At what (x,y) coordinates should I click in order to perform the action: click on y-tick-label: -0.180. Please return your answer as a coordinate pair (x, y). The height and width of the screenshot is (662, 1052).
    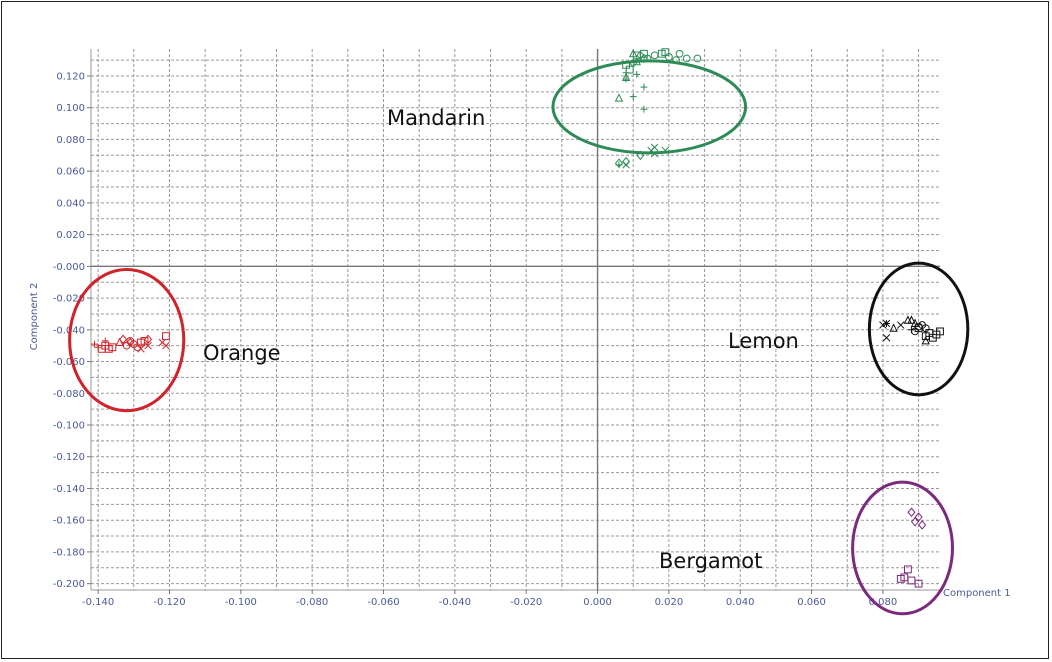
    Looking at the image, I should click on (69, 552).